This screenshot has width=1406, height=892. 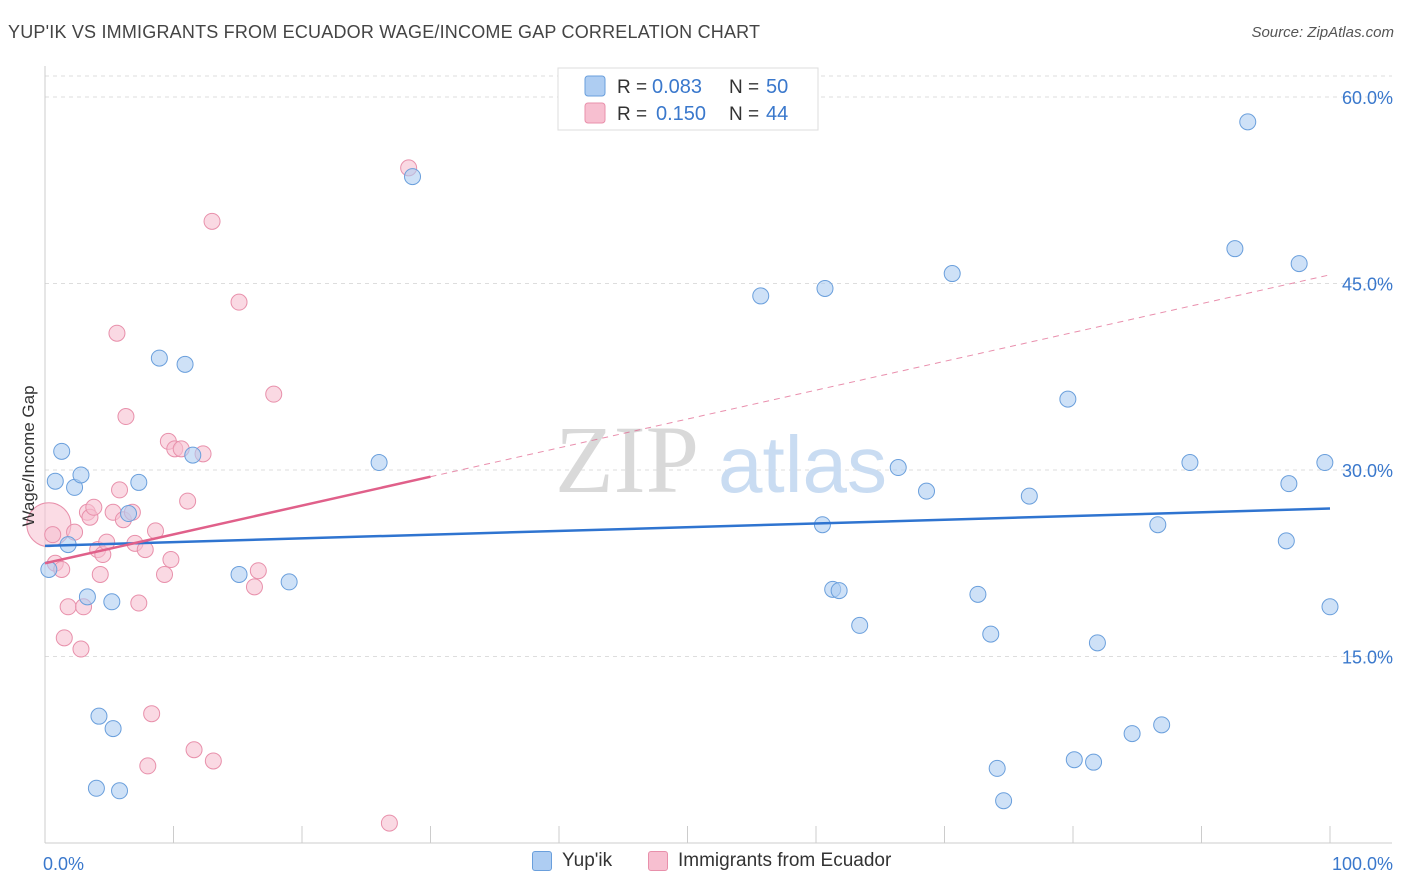 What do you see at coordinates (1367, 658) in the screenshot?
I see `y-tick-label: 15.0%` at bounding box center [1367, 658].